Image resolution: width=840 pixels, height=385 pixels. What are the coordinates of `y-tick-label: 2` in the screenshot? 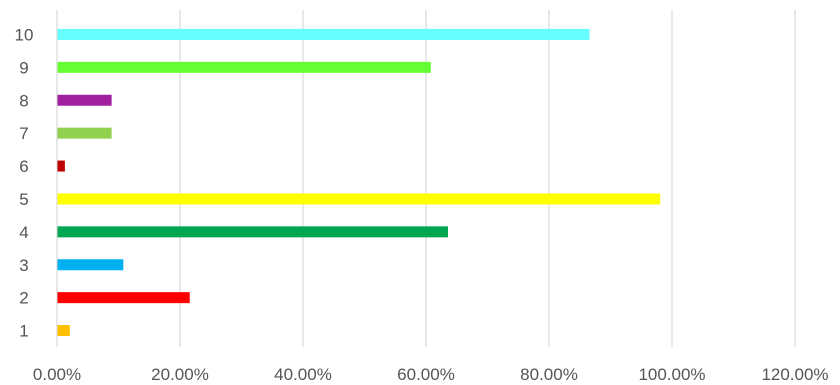 It's located at (23, 298).